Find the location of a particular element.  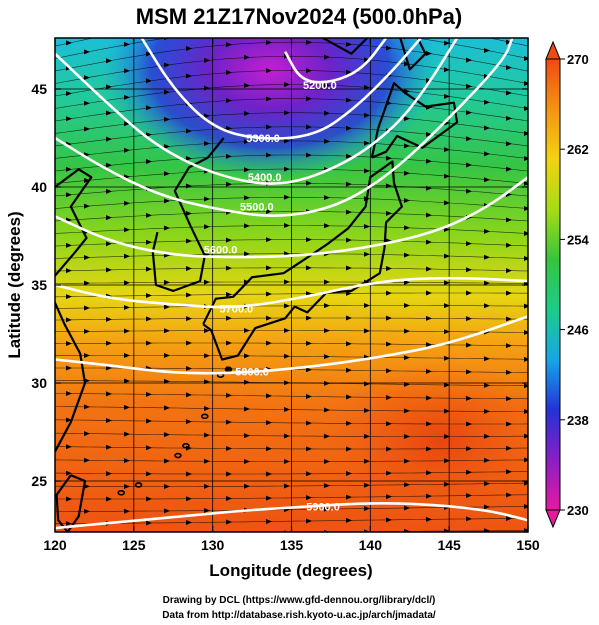

contour-label: 5800.0 is located at coordinates (252, 372).